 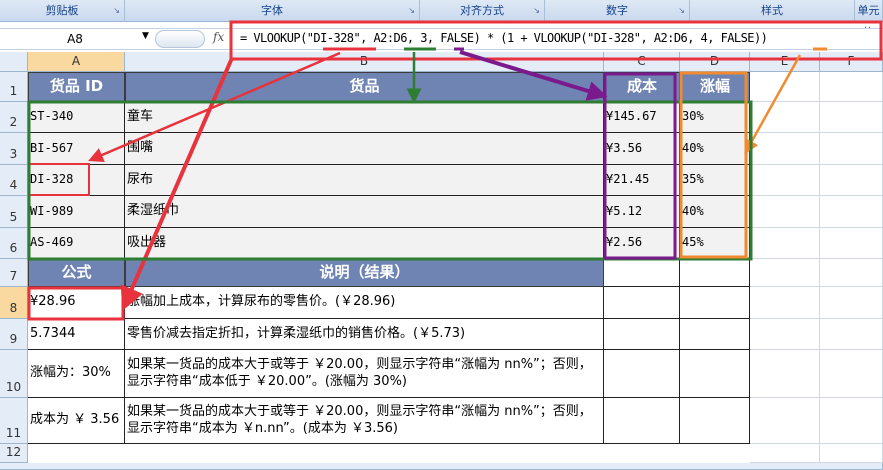 I want to click on table-cell: 吸出器, so click(x=364, y=243).